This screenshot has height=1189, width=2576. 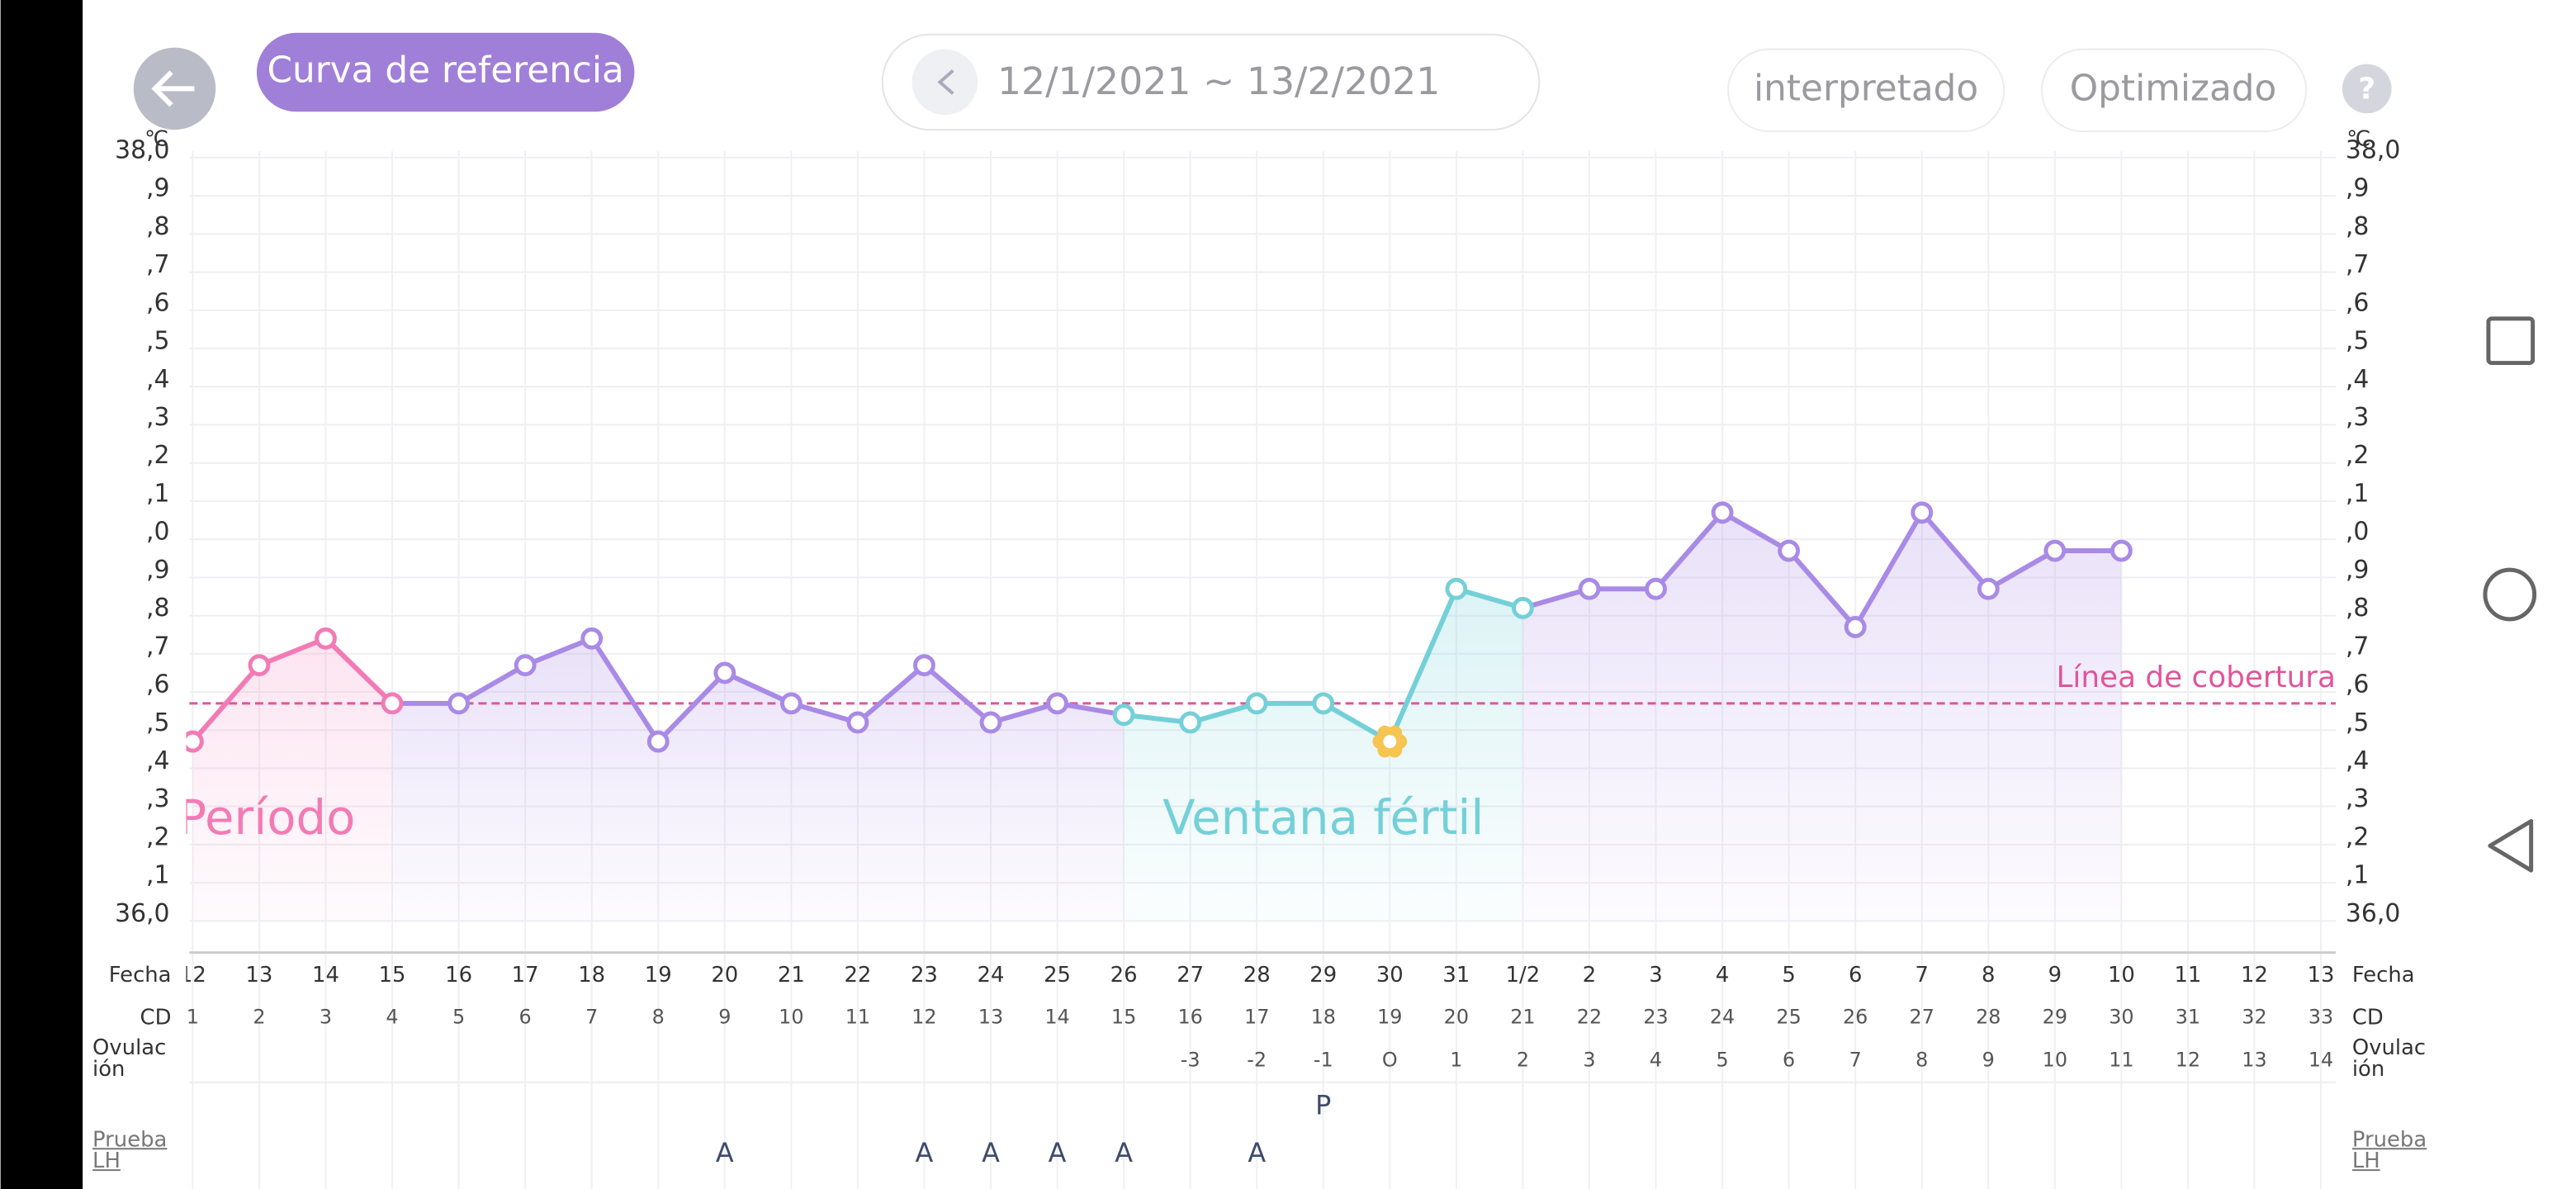 I want to click on cd-label: 19, so click(x=1389, y=1017).